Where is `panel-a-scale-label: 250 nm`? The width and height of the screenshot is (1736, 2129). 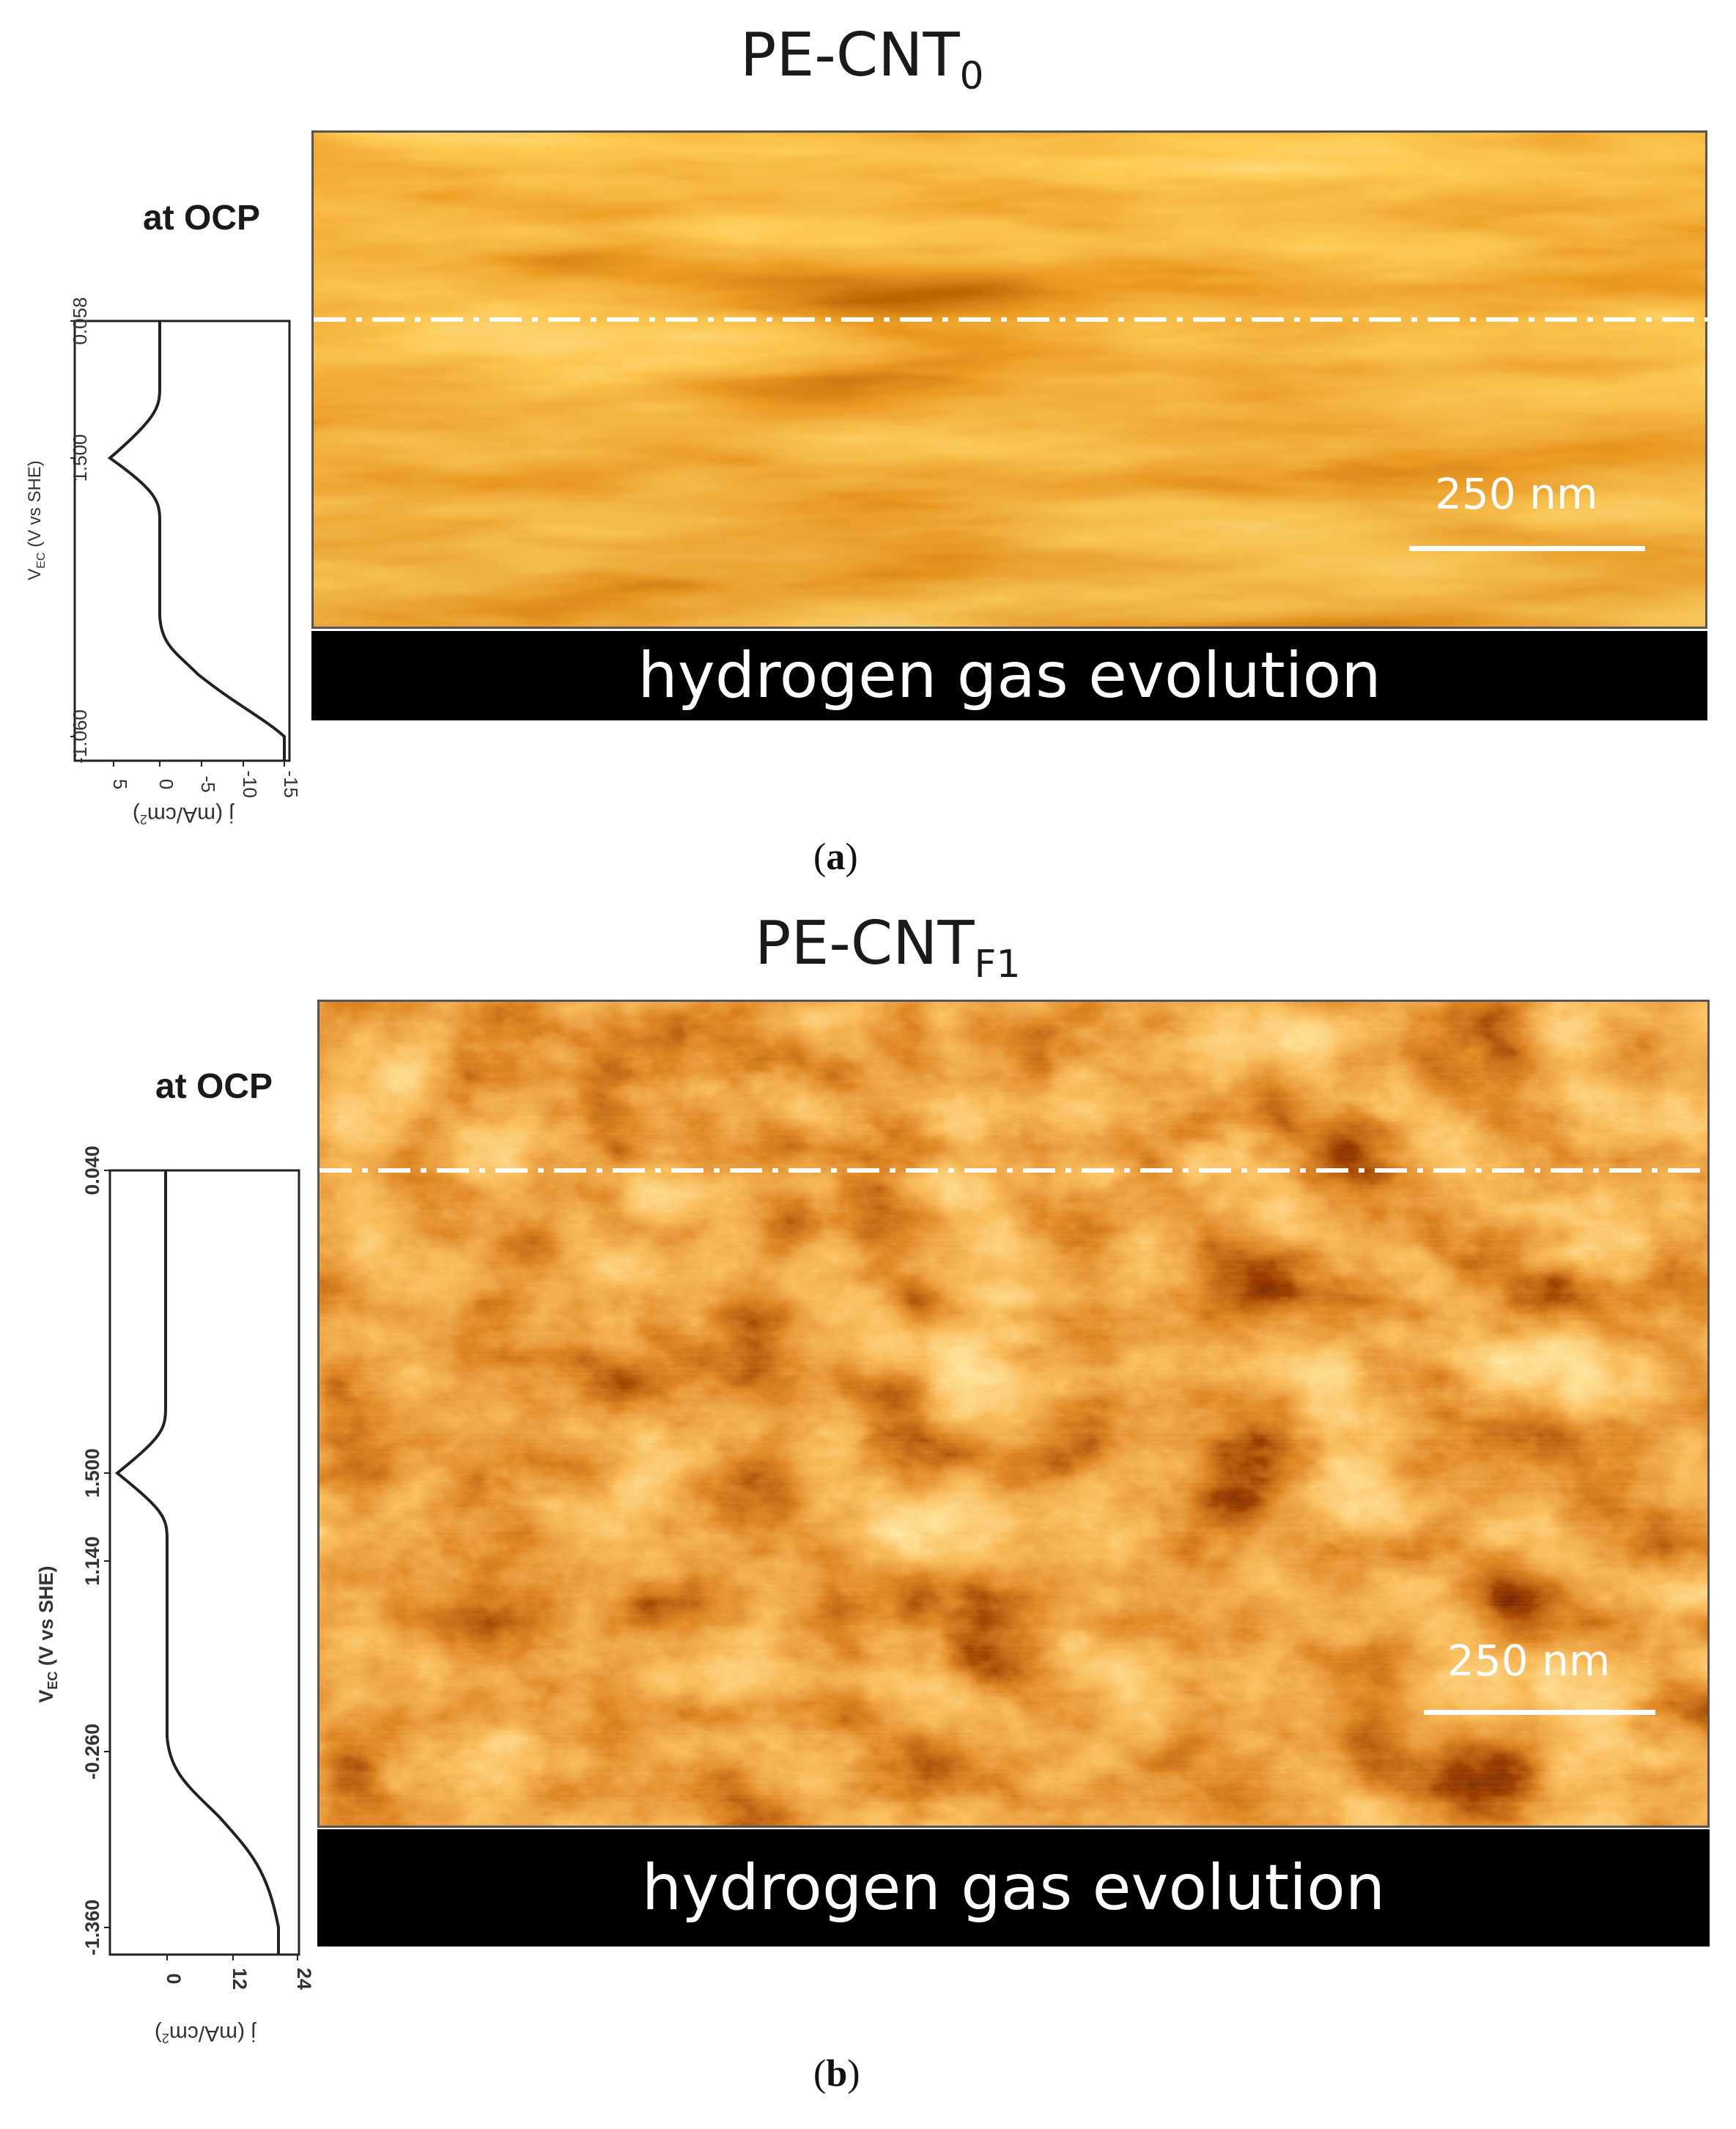
panel-a-scale-label: 250 nm is located at coordinates (1516, 494).